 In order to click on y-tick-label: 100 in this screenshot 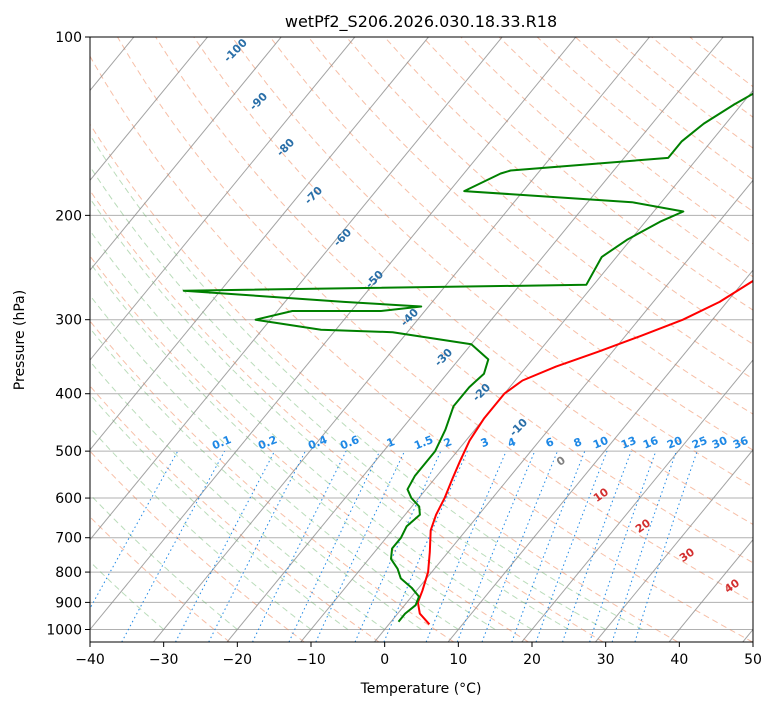, I will do `click(68, 38)`.